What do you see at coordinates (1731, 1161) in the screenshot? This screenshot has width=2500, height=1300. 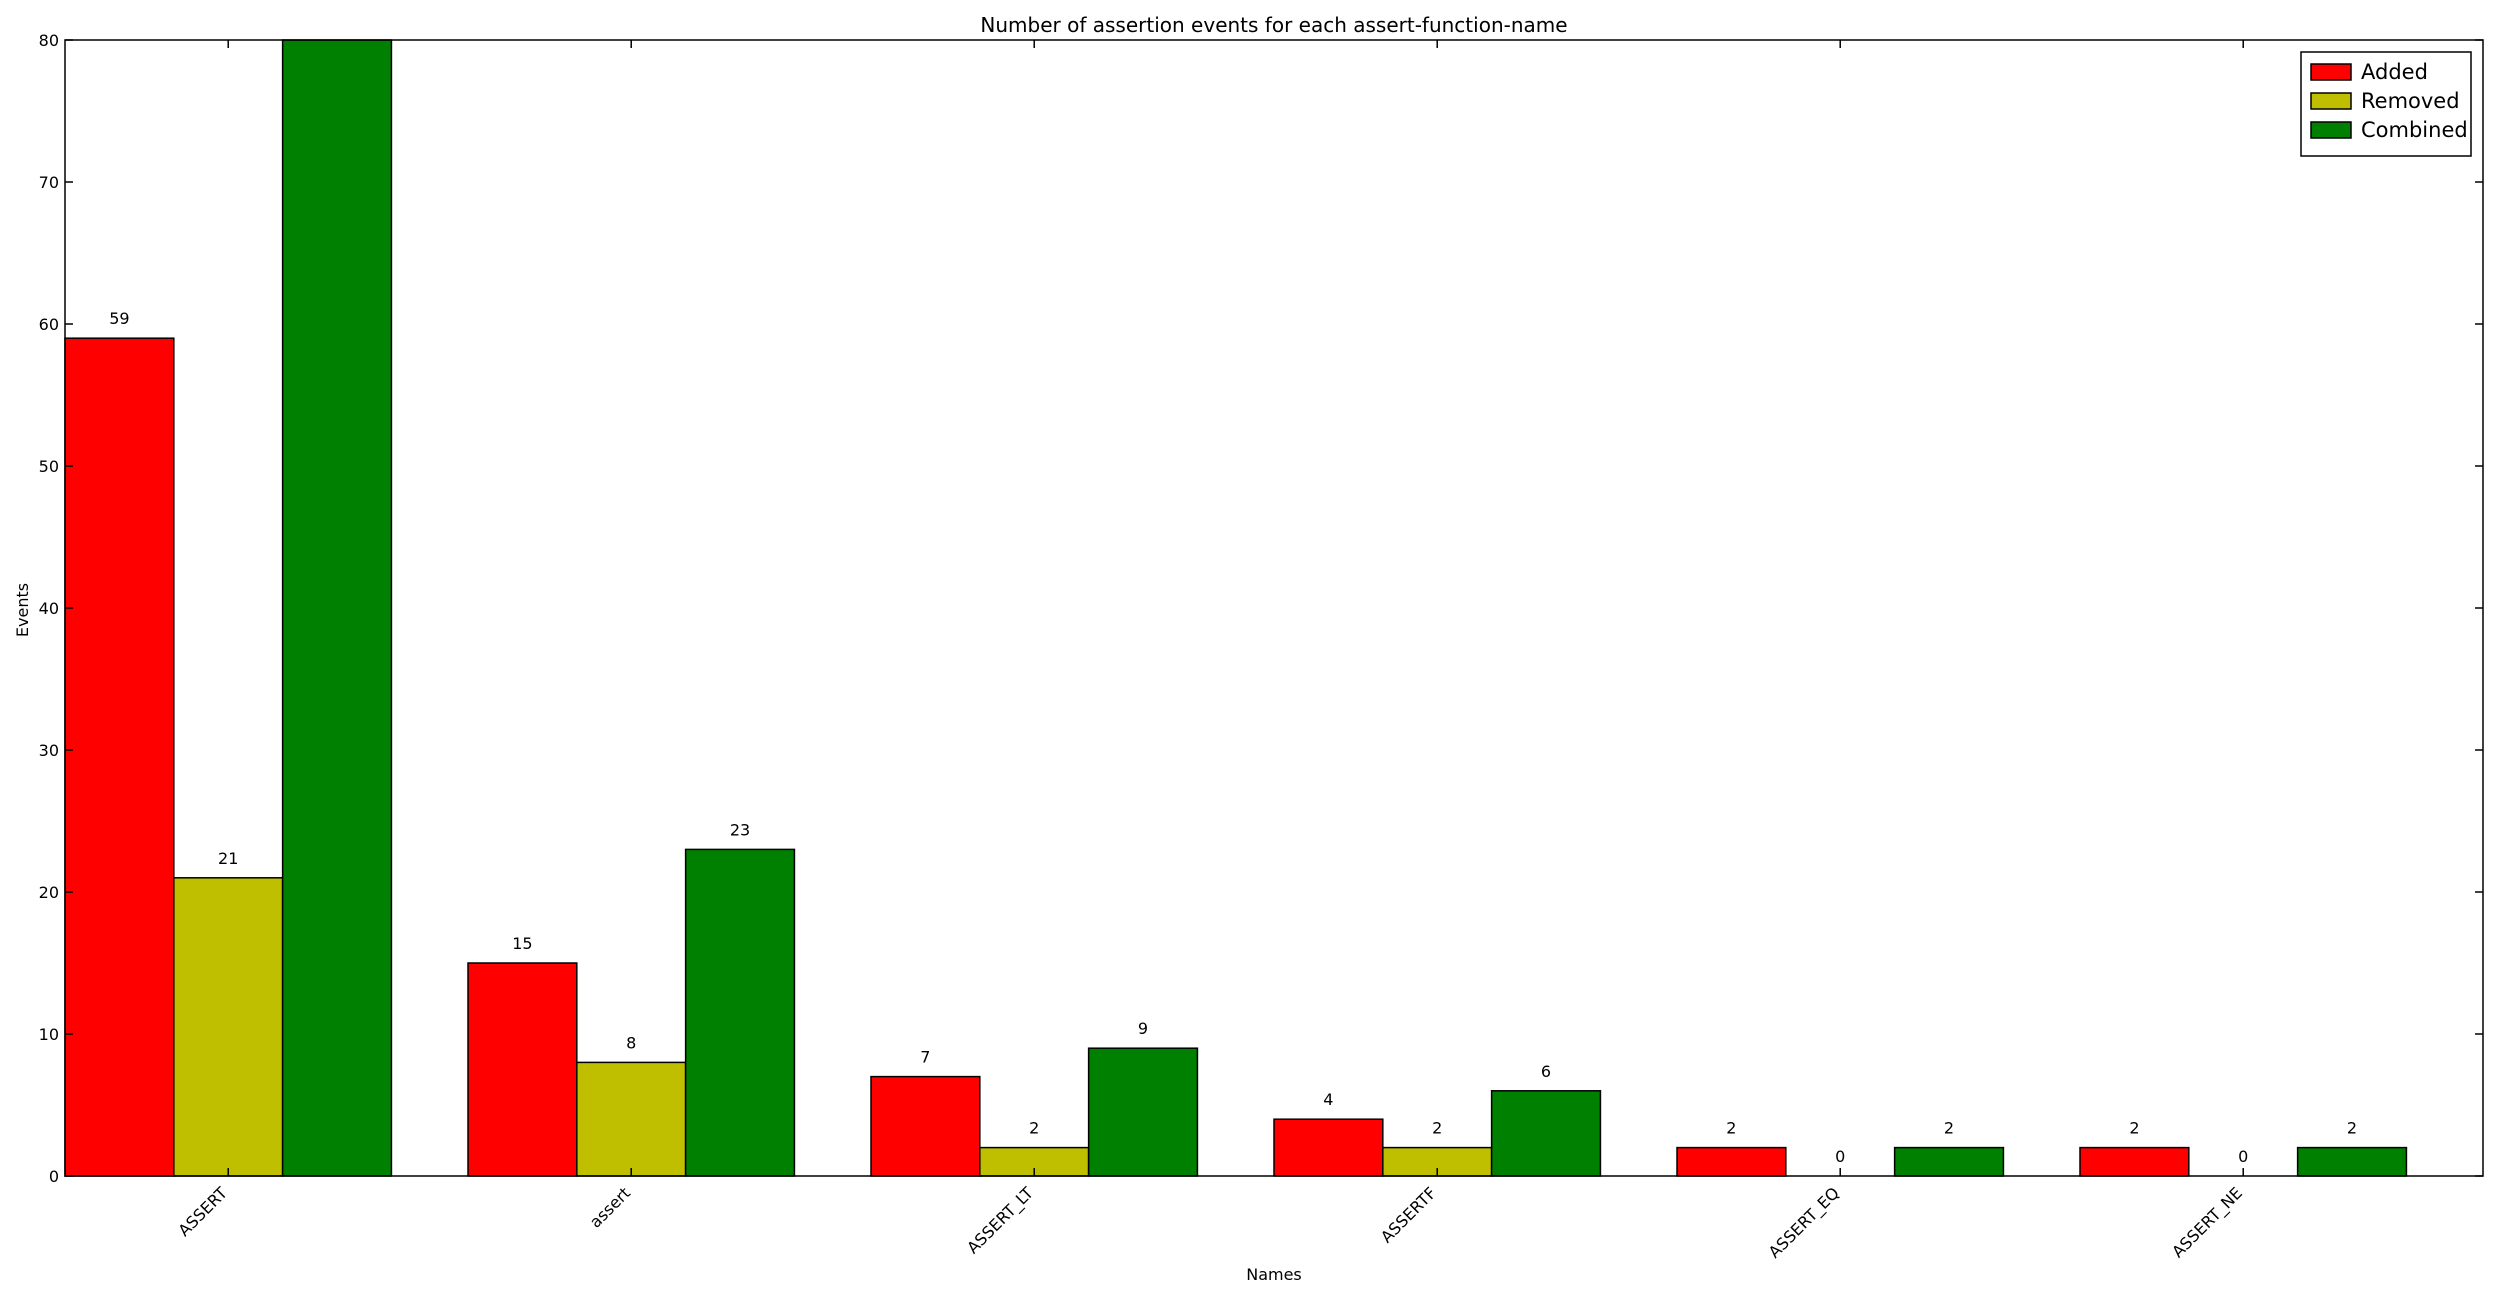 I see `bar-added-assert_eq` at bounding box center [1731, 1161].